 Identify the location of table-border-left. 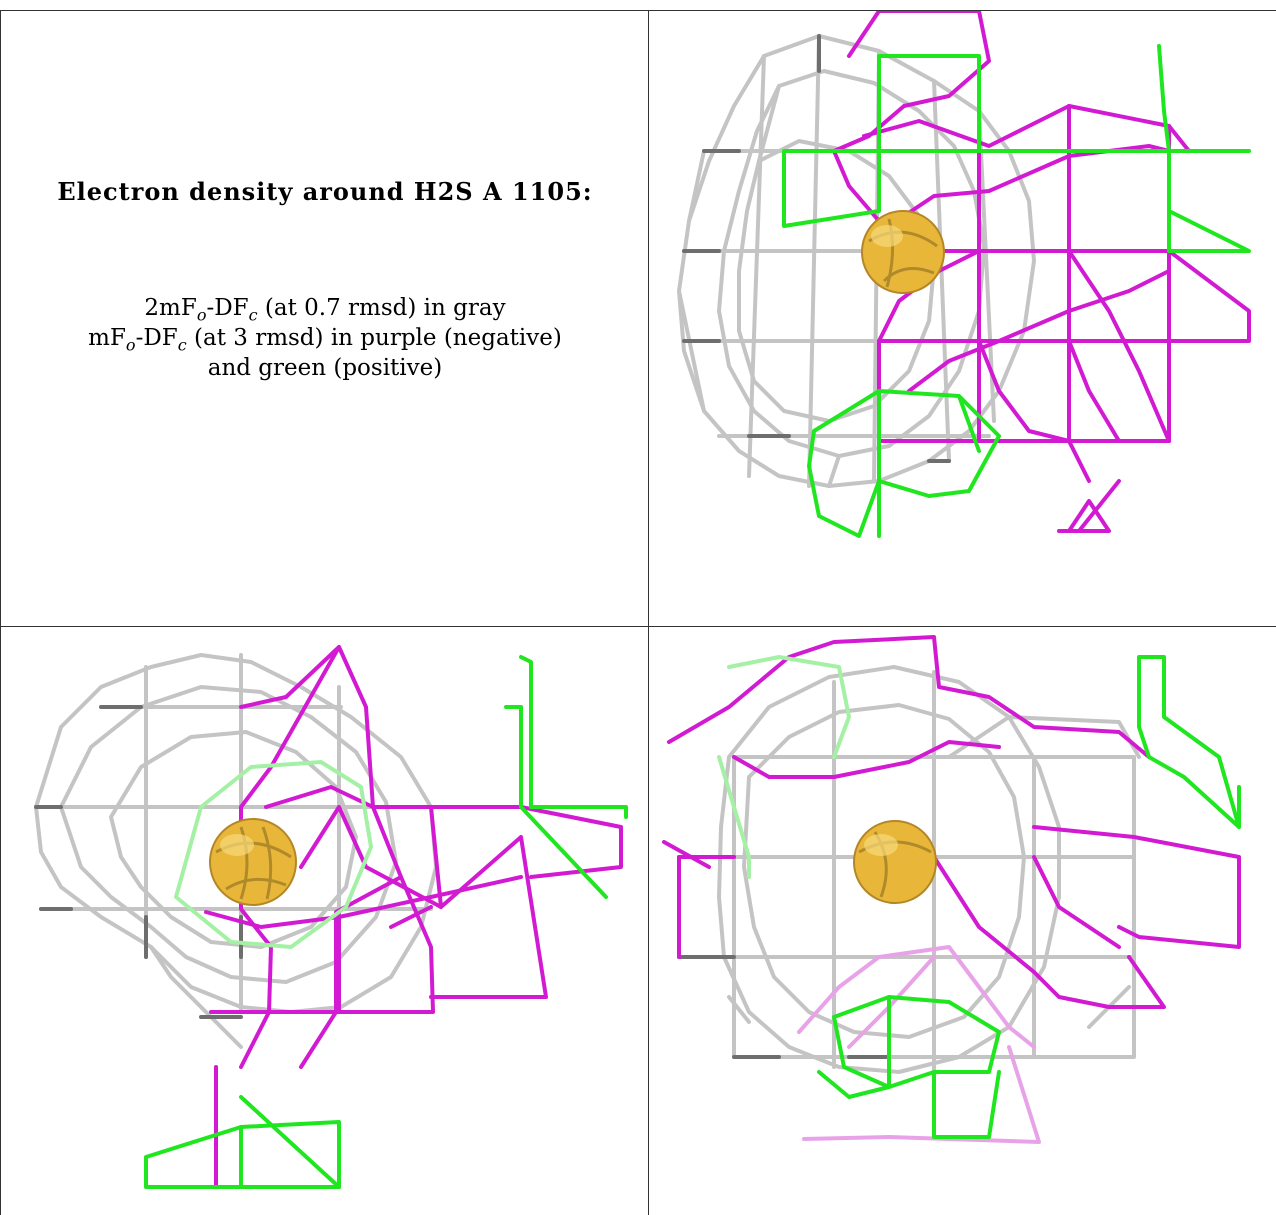
(0, 612).